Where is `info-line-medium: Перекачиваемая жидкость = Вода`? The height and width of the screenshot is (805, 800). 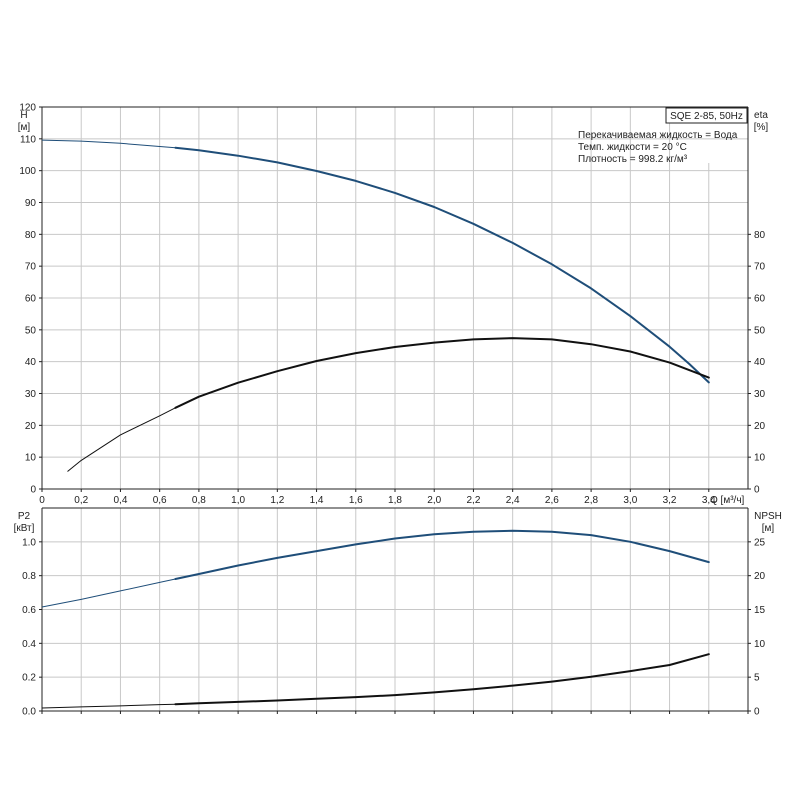
info-line-medium: Перекачиваемая жидкость = Вода is located at coordinates (658, 135).